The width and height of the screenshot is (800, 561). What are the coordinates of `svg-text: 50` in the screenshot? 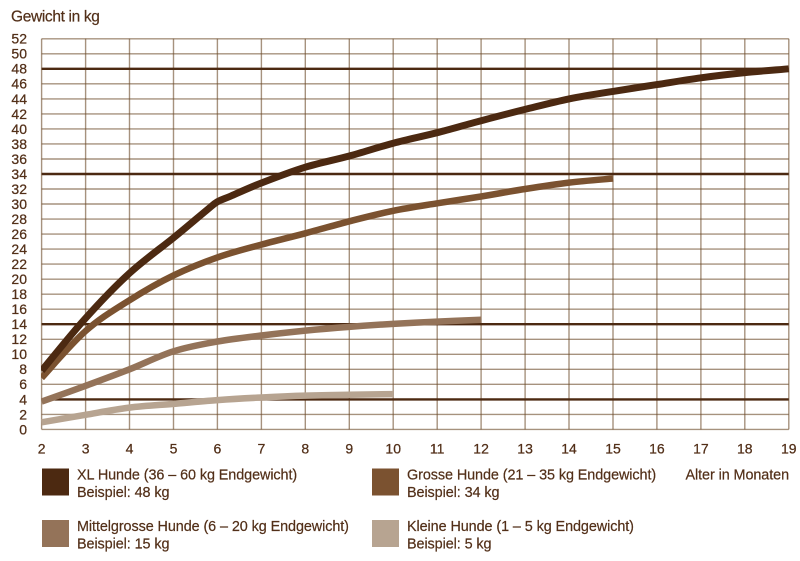 It's located at (19, 54).